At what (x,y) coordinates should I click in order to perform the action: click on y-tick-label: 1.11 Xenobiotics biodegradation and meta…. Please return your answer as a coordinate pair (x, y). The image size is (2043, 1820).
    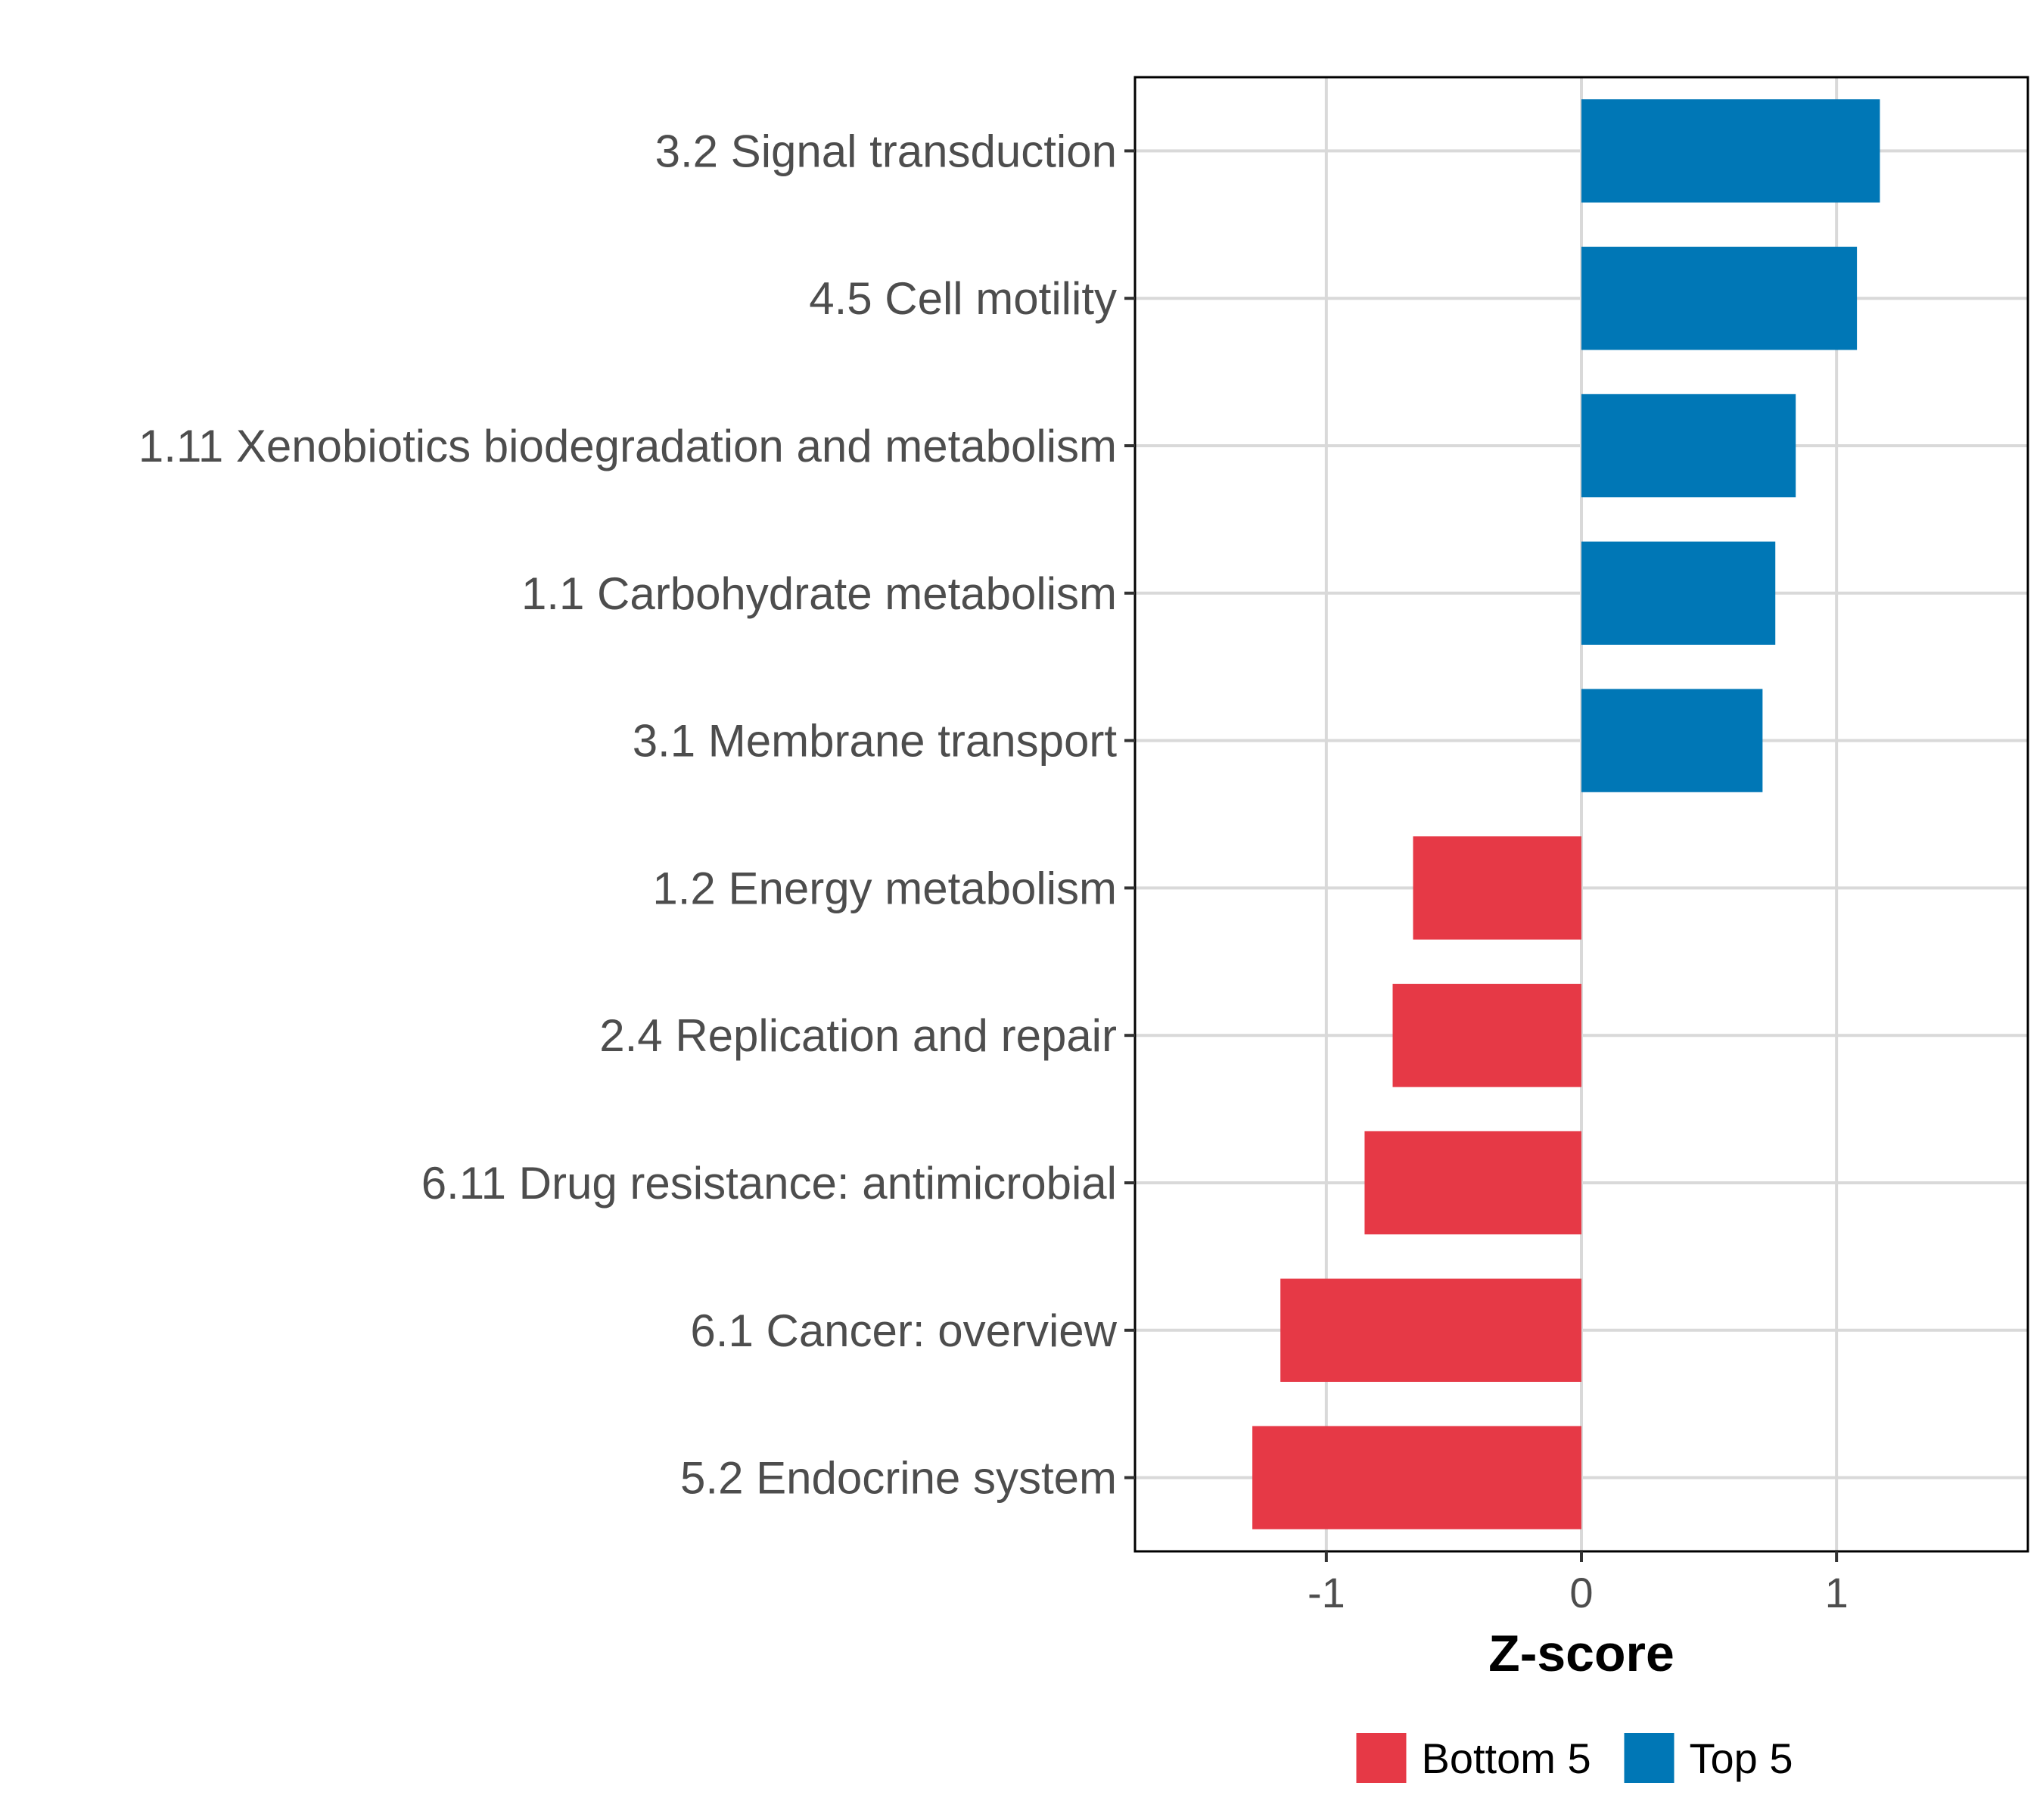
    Looking at the image, I should click on (628, 446).